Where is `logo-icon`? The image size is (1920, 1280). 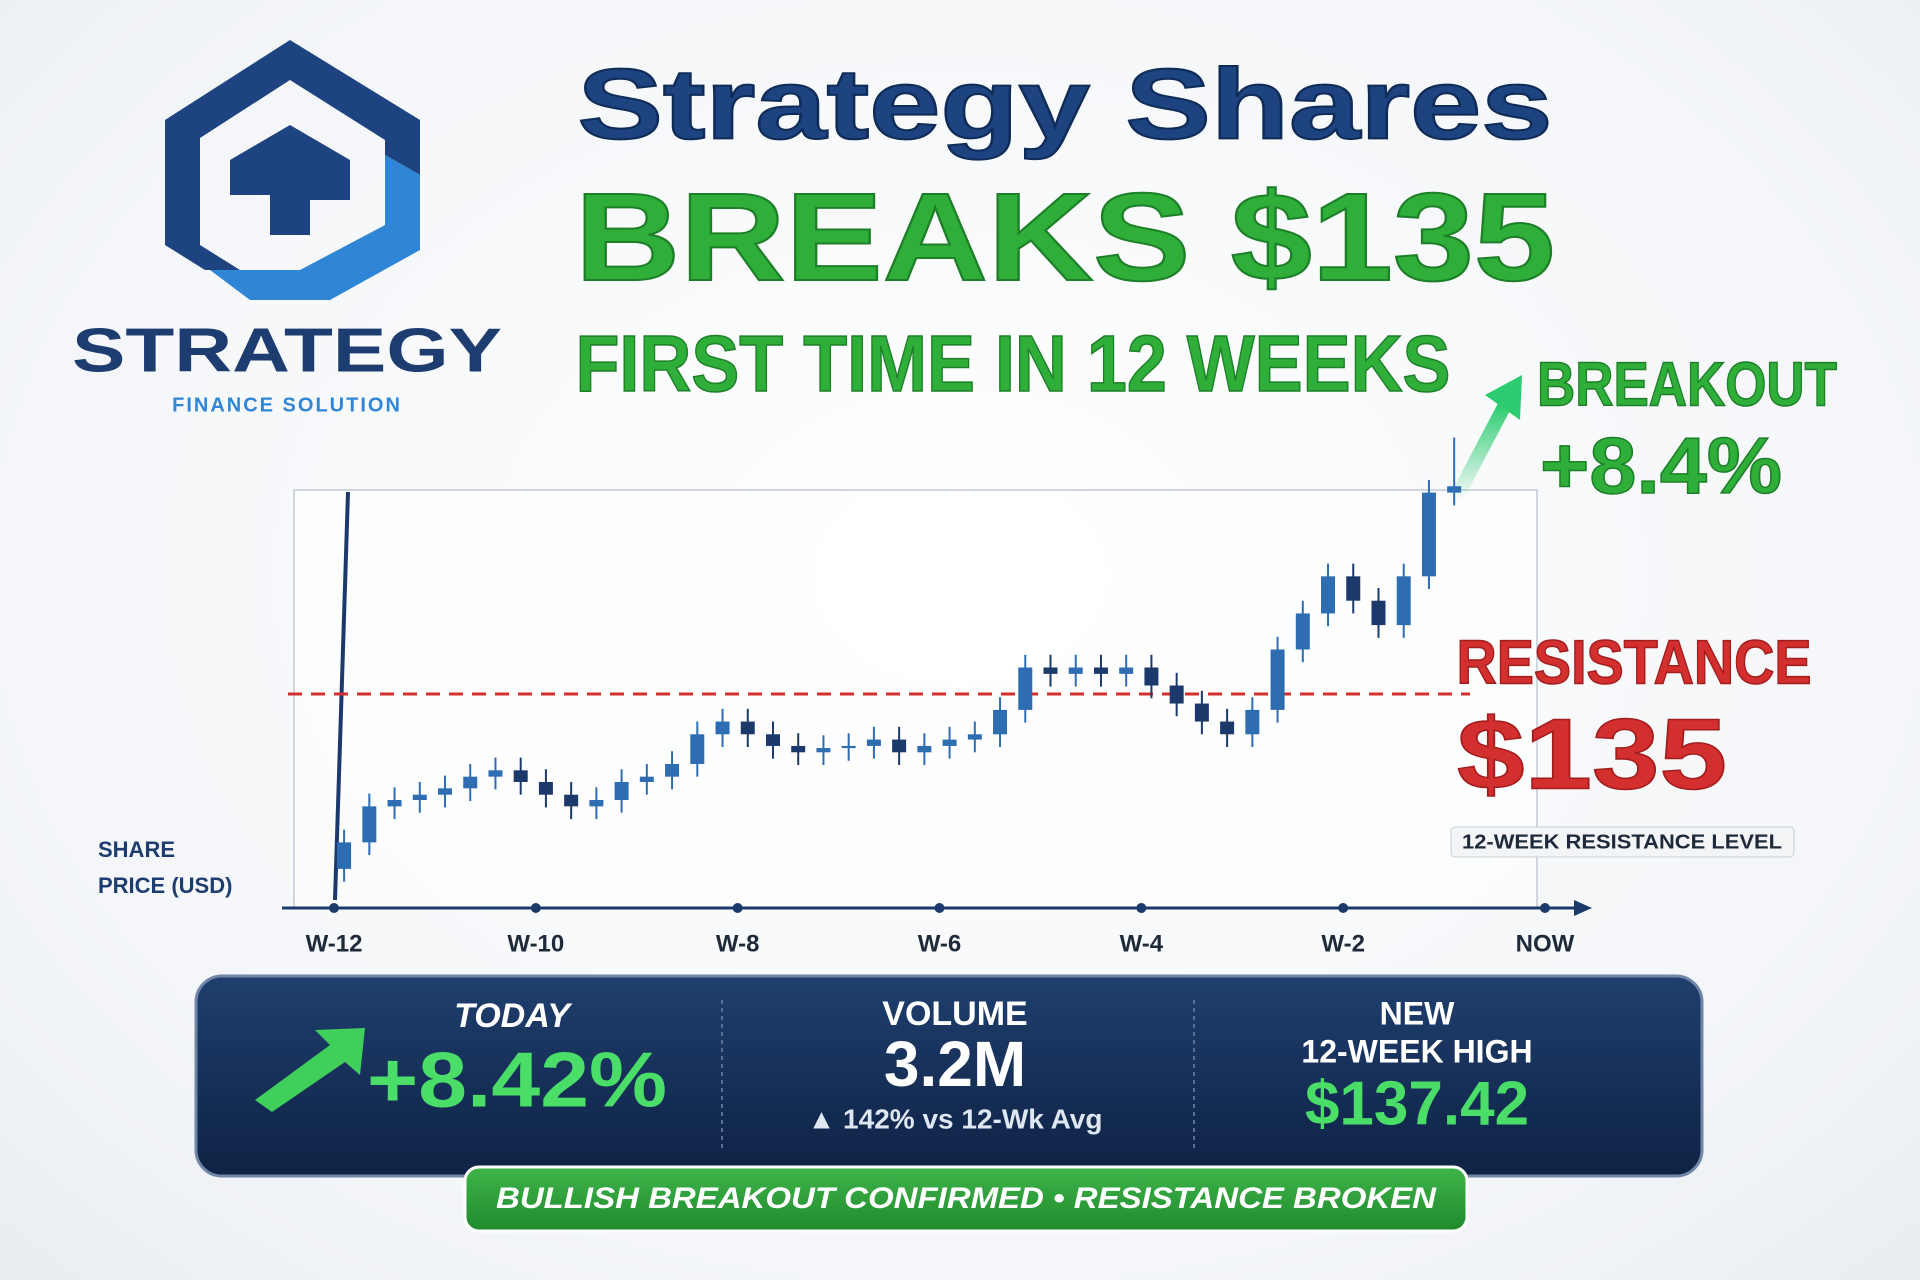
logo-icon is located at coordinates (292, 170).